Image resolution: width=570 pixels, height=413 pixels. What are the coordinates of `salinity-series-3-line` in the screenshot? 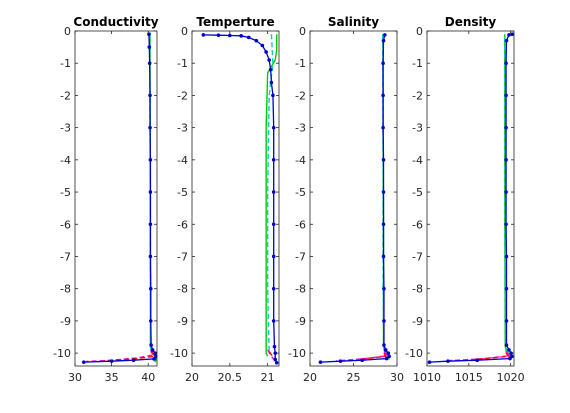 It's located at (372, 356).